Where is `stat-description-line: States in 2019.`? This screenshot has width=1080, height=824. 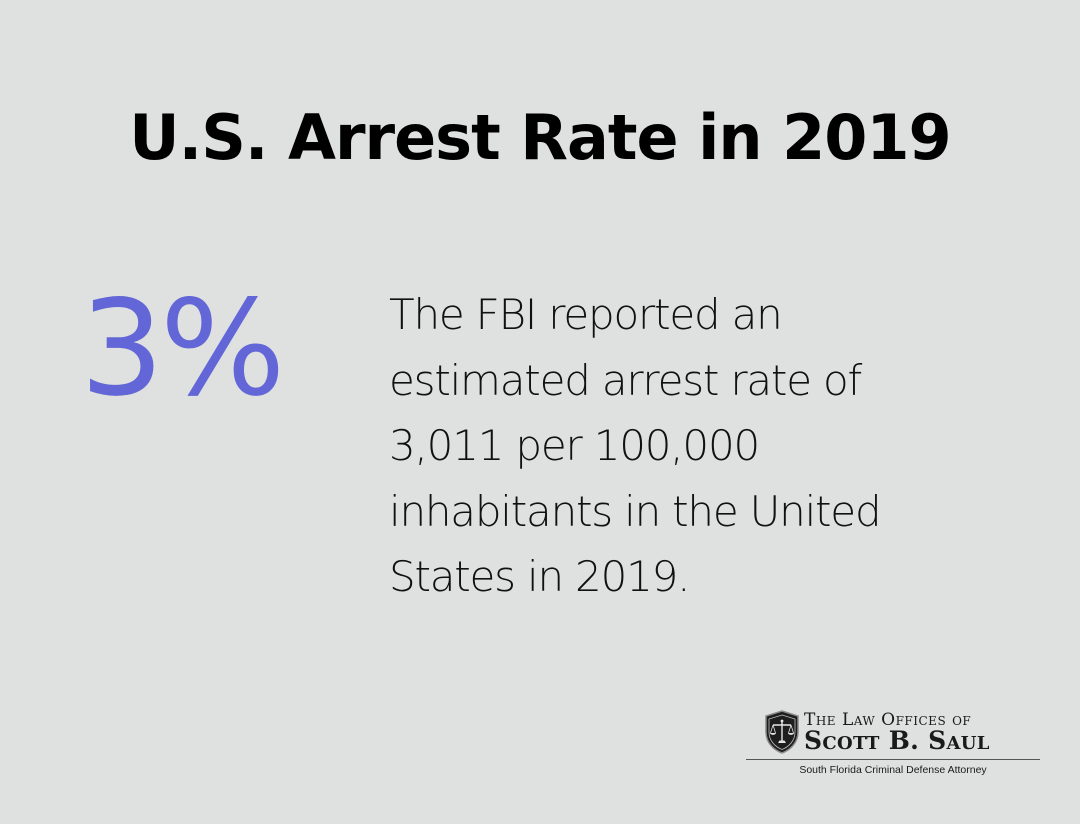
stat-description-line: States in 2019. is located at coordinates (539, 576).